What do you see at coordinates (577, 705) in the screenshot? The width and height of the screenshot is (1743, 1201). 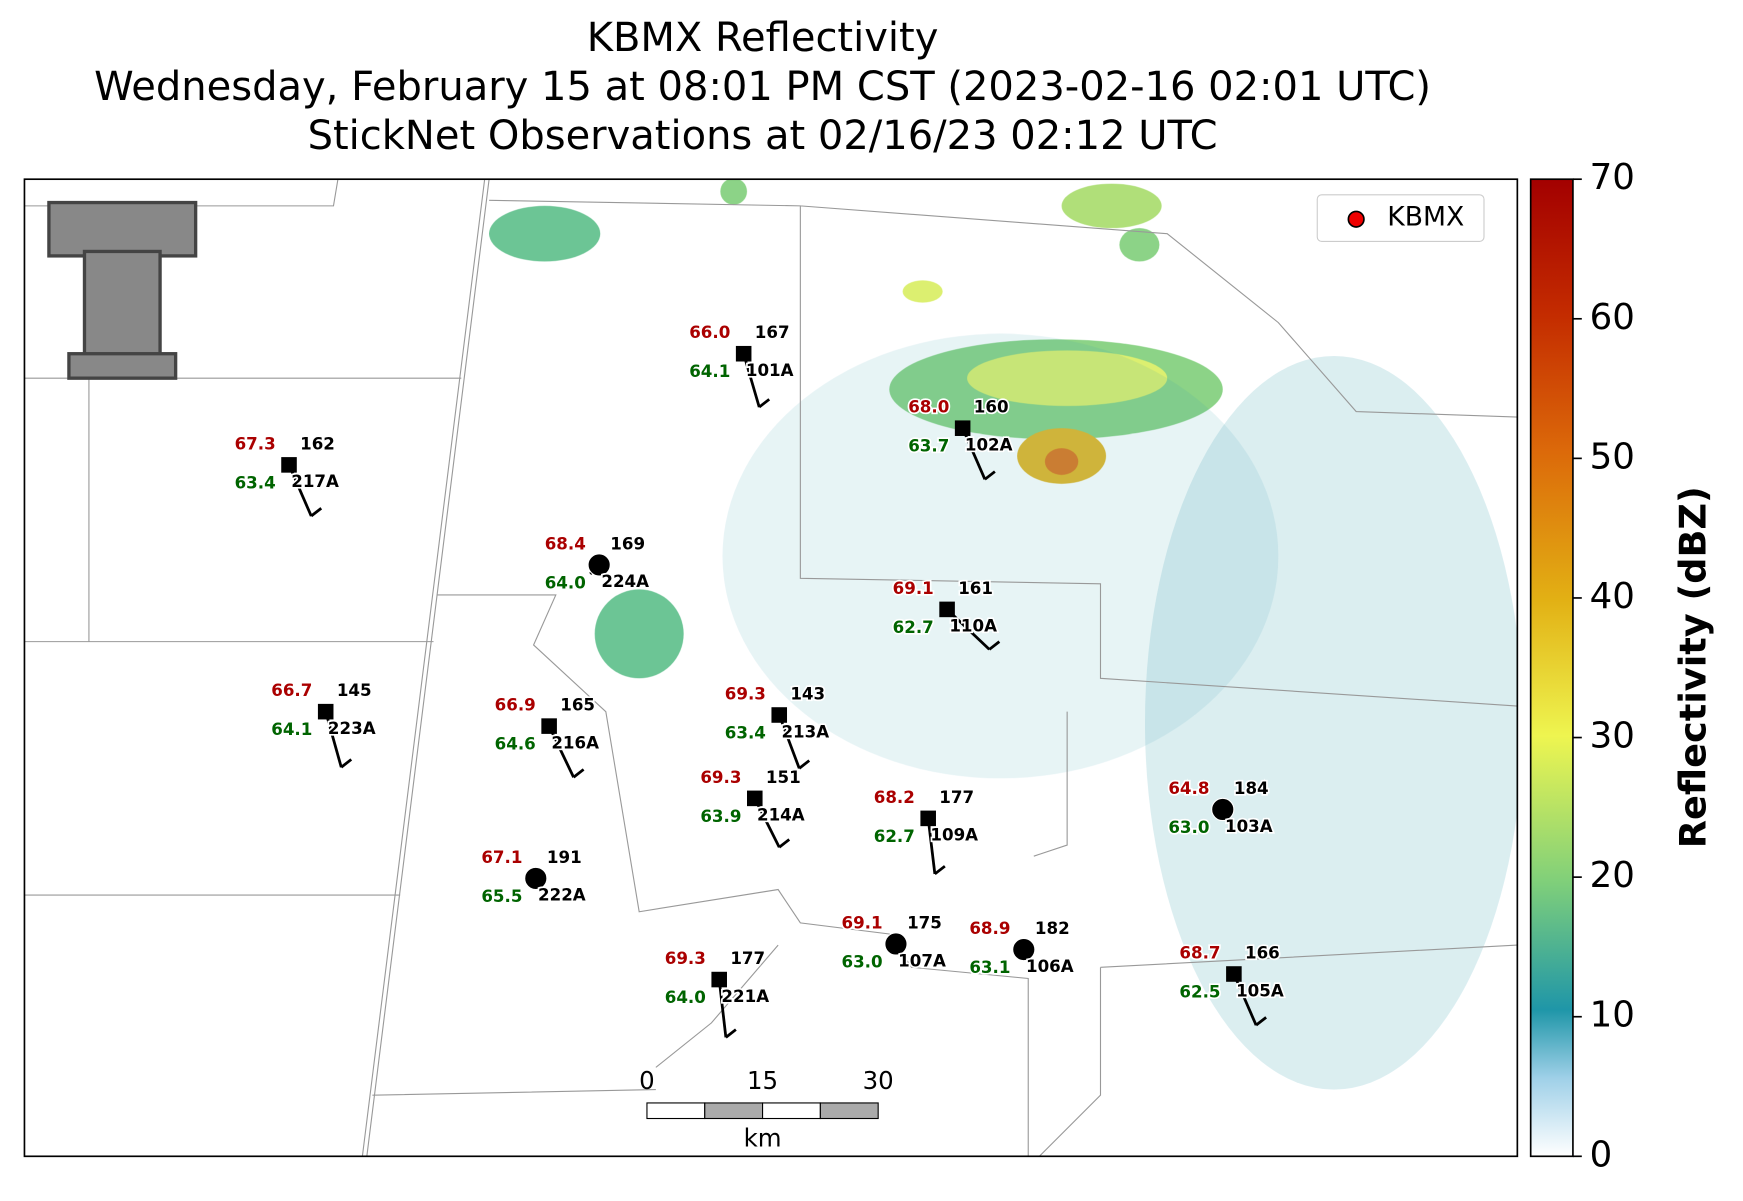 I see `station-number: 165` at bounding box center [577, 705].